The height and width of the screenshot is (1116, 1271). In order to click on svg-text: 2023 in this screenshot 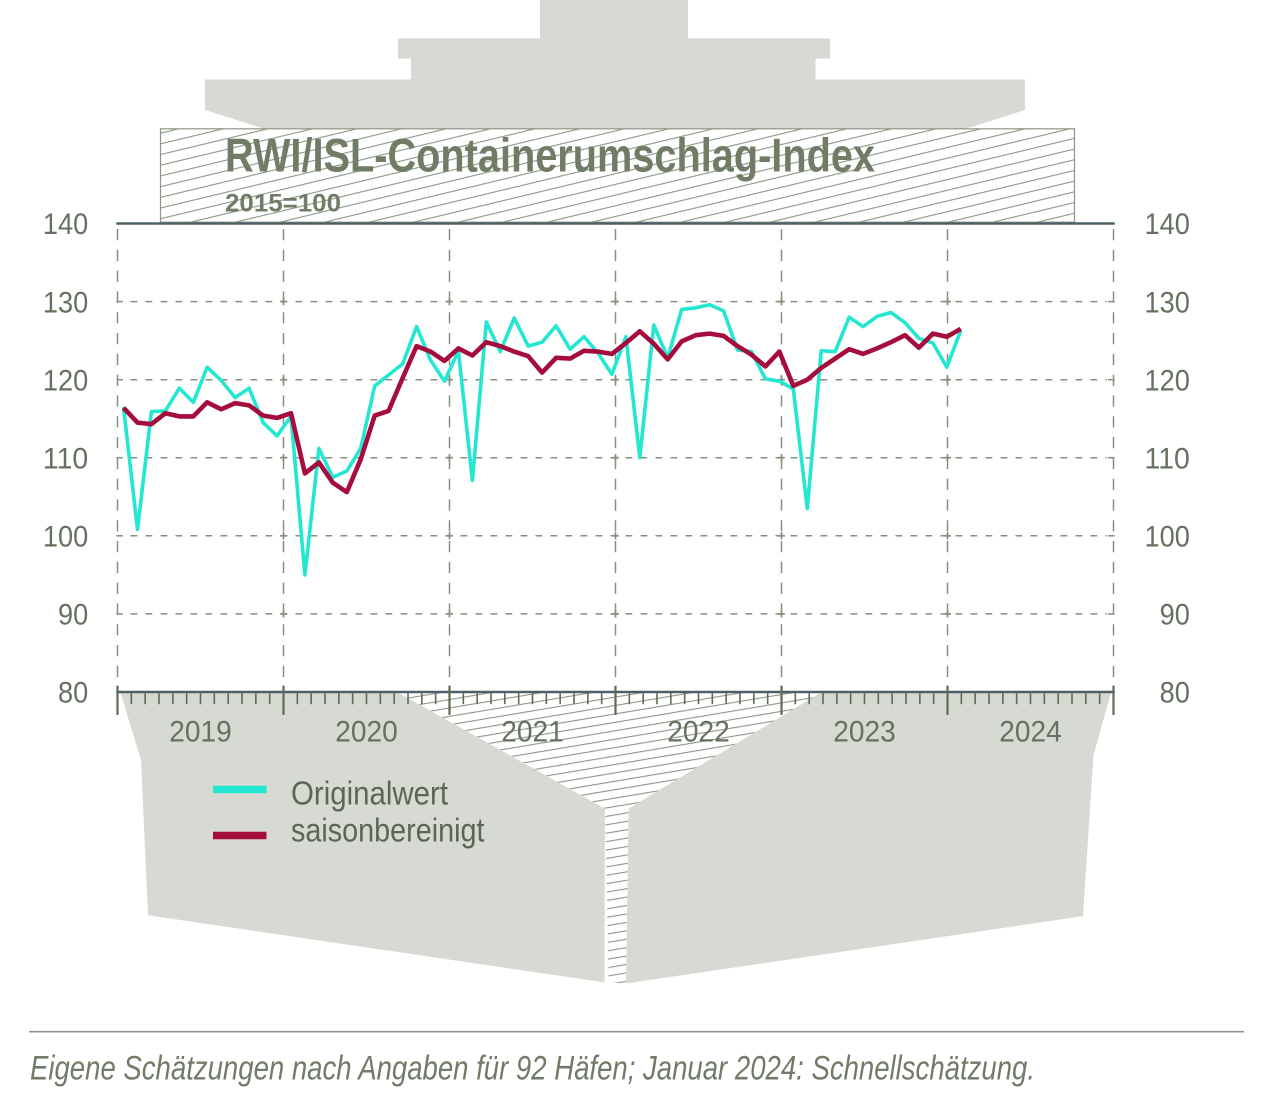, I will do `click(864, 732)`.